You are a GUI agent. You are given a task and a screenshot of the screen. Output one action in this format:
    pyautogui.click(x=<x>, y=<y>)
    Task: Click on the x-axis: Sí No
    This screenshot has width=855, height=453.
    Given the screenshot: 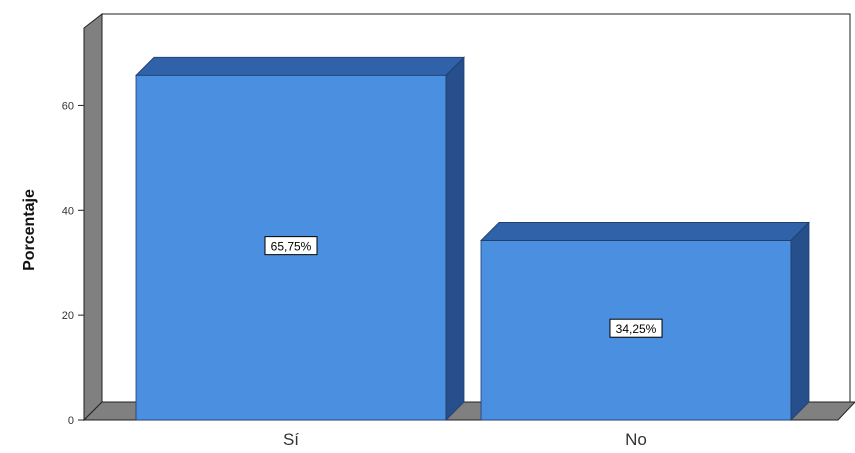 What is the action you would take?
    pyautogui.click(x=465, y=439)
    